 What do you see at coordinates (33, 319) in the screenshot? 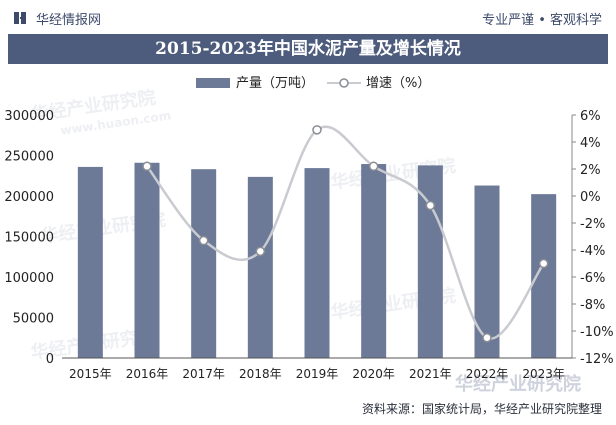
I see `left-tick-label: 50000` at bounding box center [33, 319].